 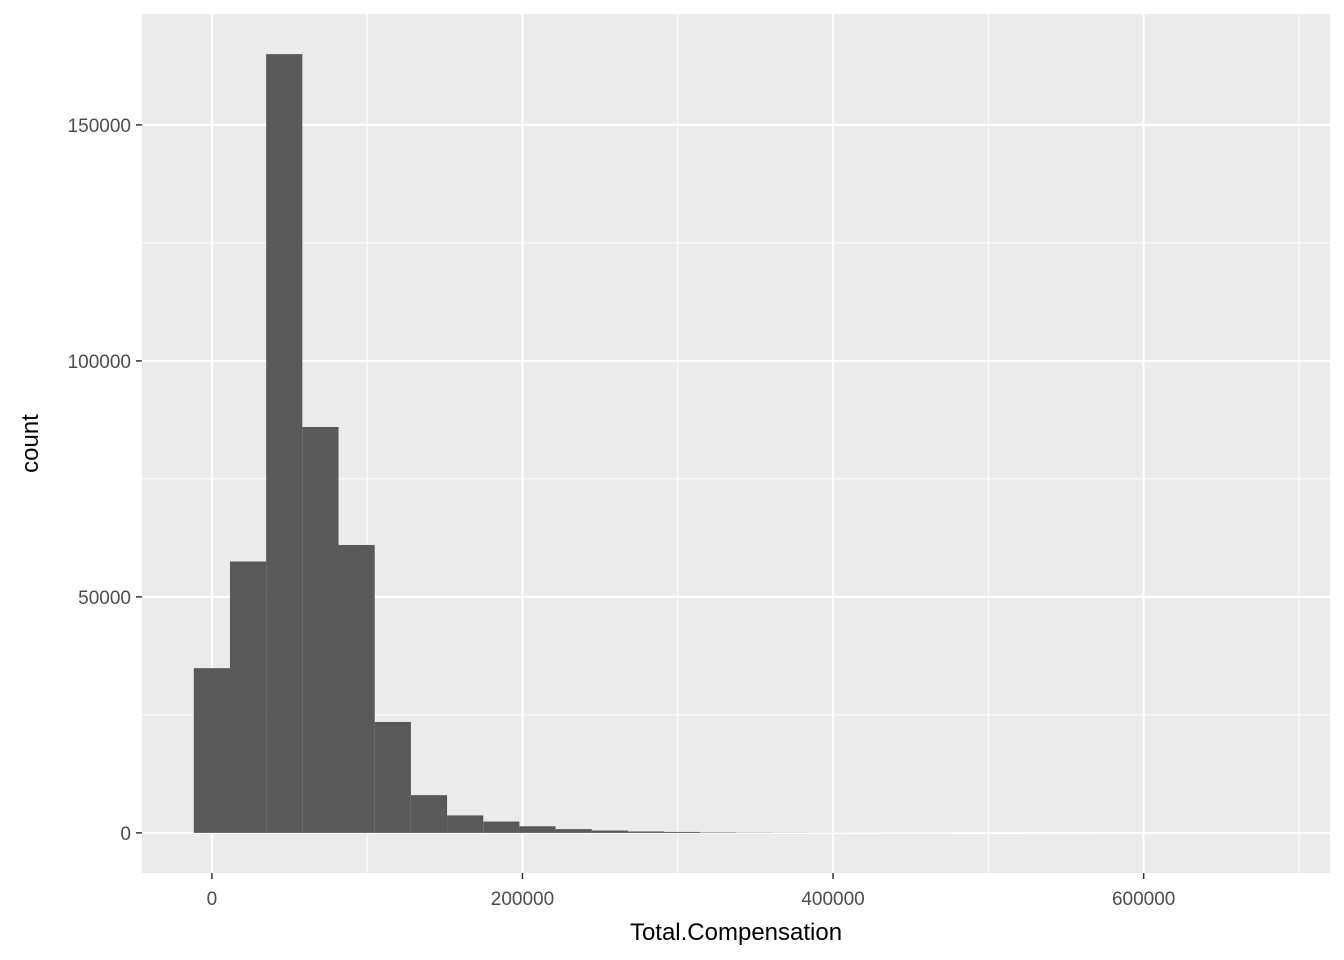 What do you see at coordinates (104, 598) in the screenshot?
I see `y-tick-label: 50000` at bounding box center [104, 598].